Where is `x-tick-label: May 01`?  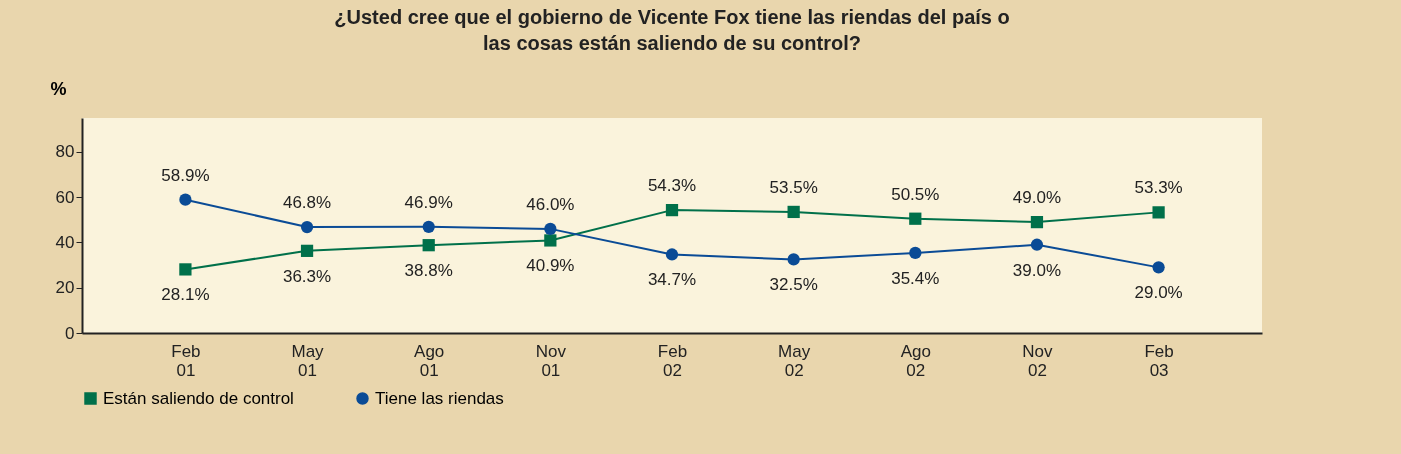 x-tick-label: May 01 is located at coordinates (308, 360).